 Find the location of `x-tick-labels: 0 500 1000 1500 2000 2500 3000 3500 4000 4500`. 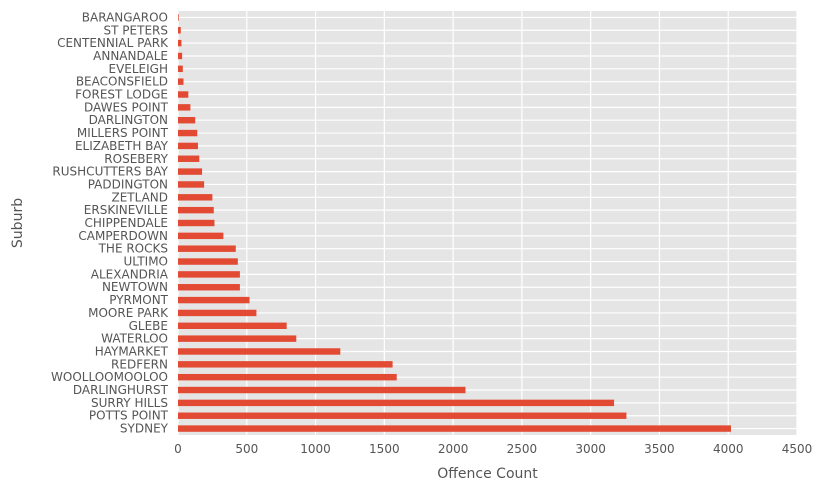

x-tick-labels: 0 500 1000 1500 2000 2500 3000 3500 4000 4500 is located at coordinates (493, 449).